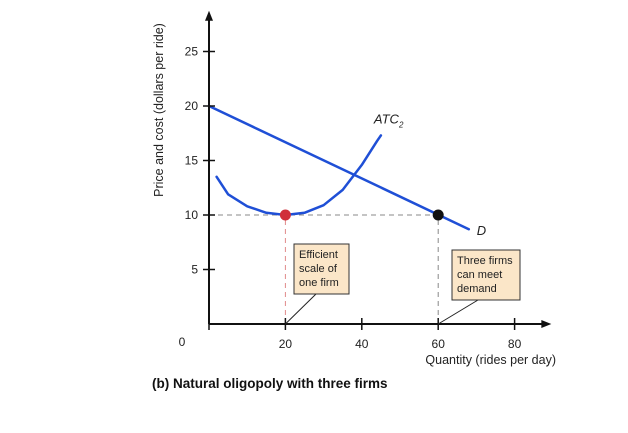 The height and width of the screenshot is (433, 628). What do you see at coordinates (319, 283) in the screenshot?
I see `annotation-text-0-2: one firm` at bounding box center [319, 283].